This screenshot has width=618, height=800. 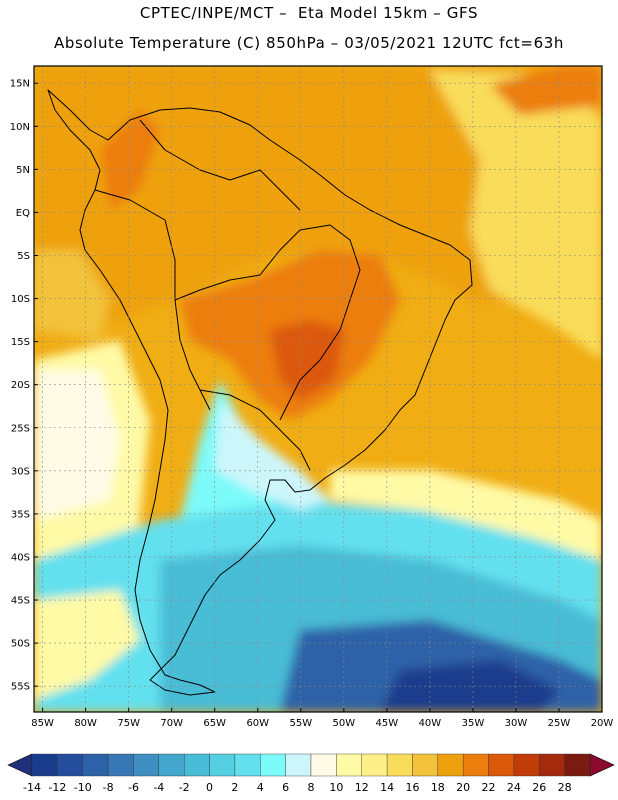 What do you see at coordinates (20, 514) in the screenshot?
I see `lat-label: 35S` at bounding box center [20, 514].